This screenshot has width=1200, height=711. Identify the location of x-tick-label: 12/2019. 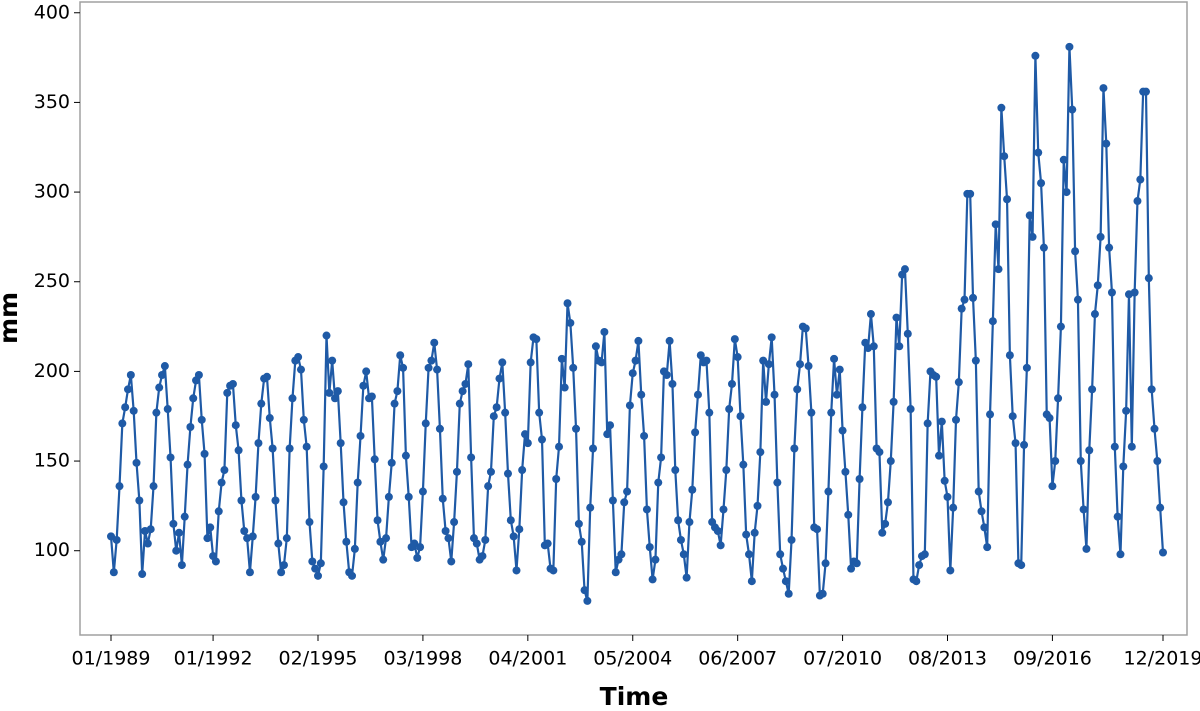
(1162, 659).